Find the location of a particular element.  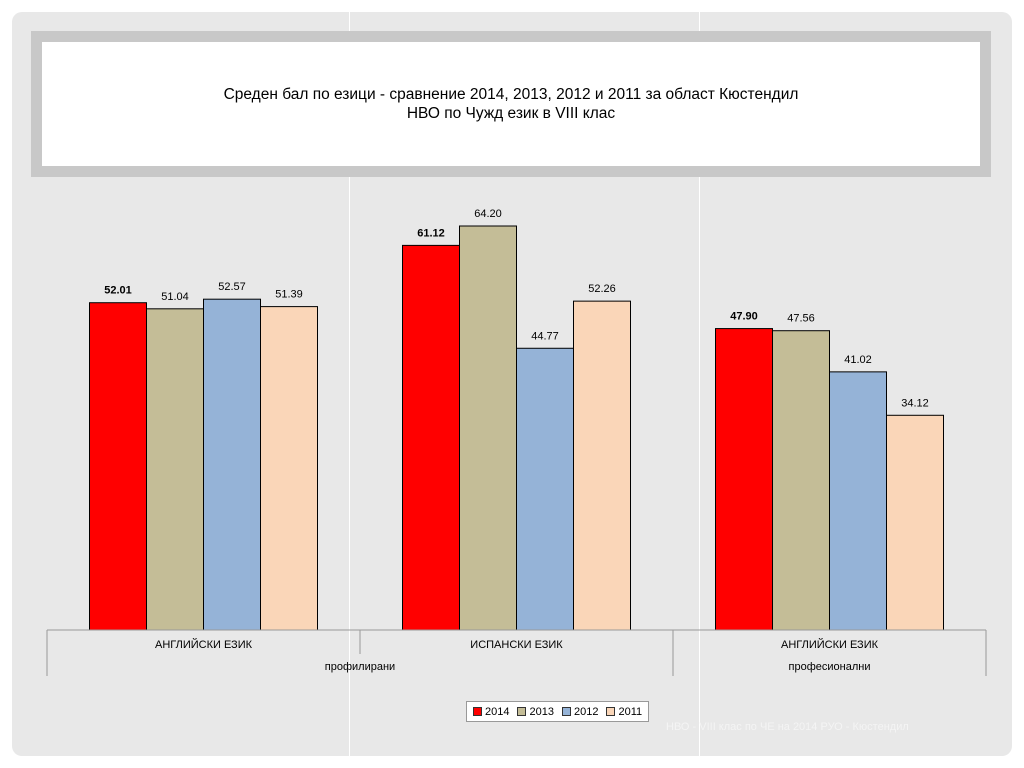

data-label-2011-3: 34.12 is located at coordinates (915, 403).